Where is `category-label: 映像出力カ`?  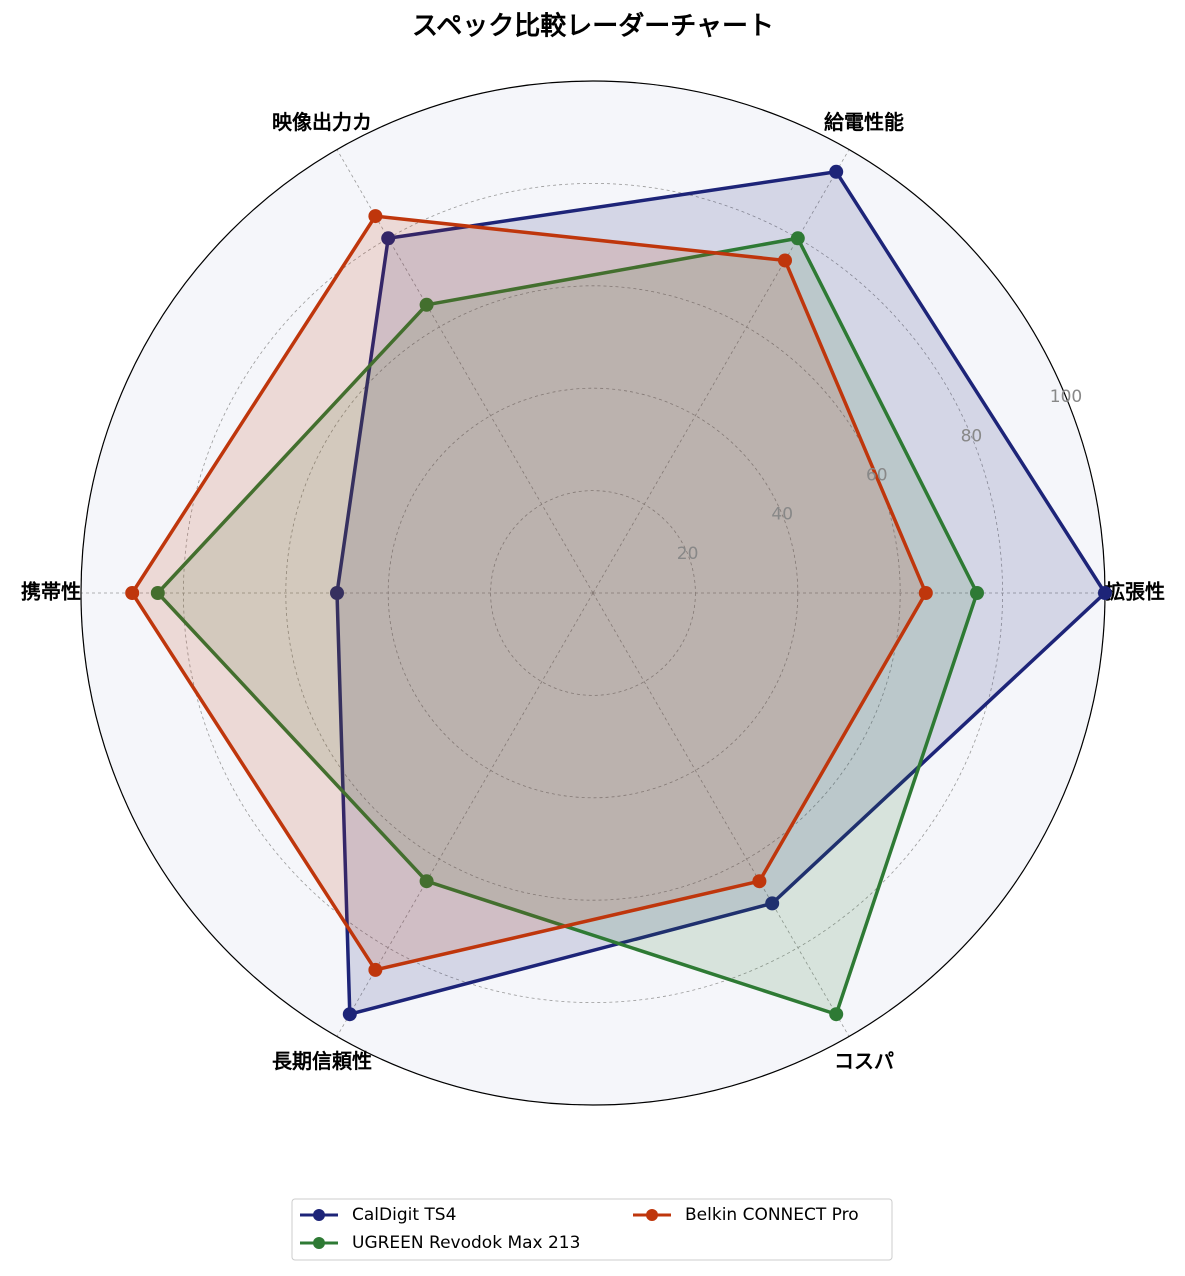
category-label: 映像出力カ is located at coordinates (322, 122).